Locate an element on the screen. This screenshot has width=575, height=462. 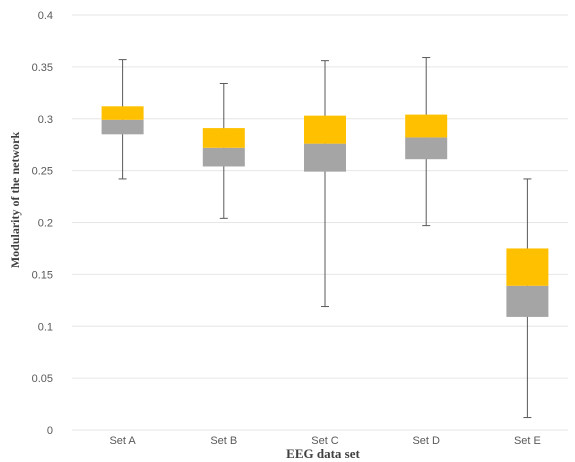
y-tick-label: 0 is located at coordinates (50, 431).